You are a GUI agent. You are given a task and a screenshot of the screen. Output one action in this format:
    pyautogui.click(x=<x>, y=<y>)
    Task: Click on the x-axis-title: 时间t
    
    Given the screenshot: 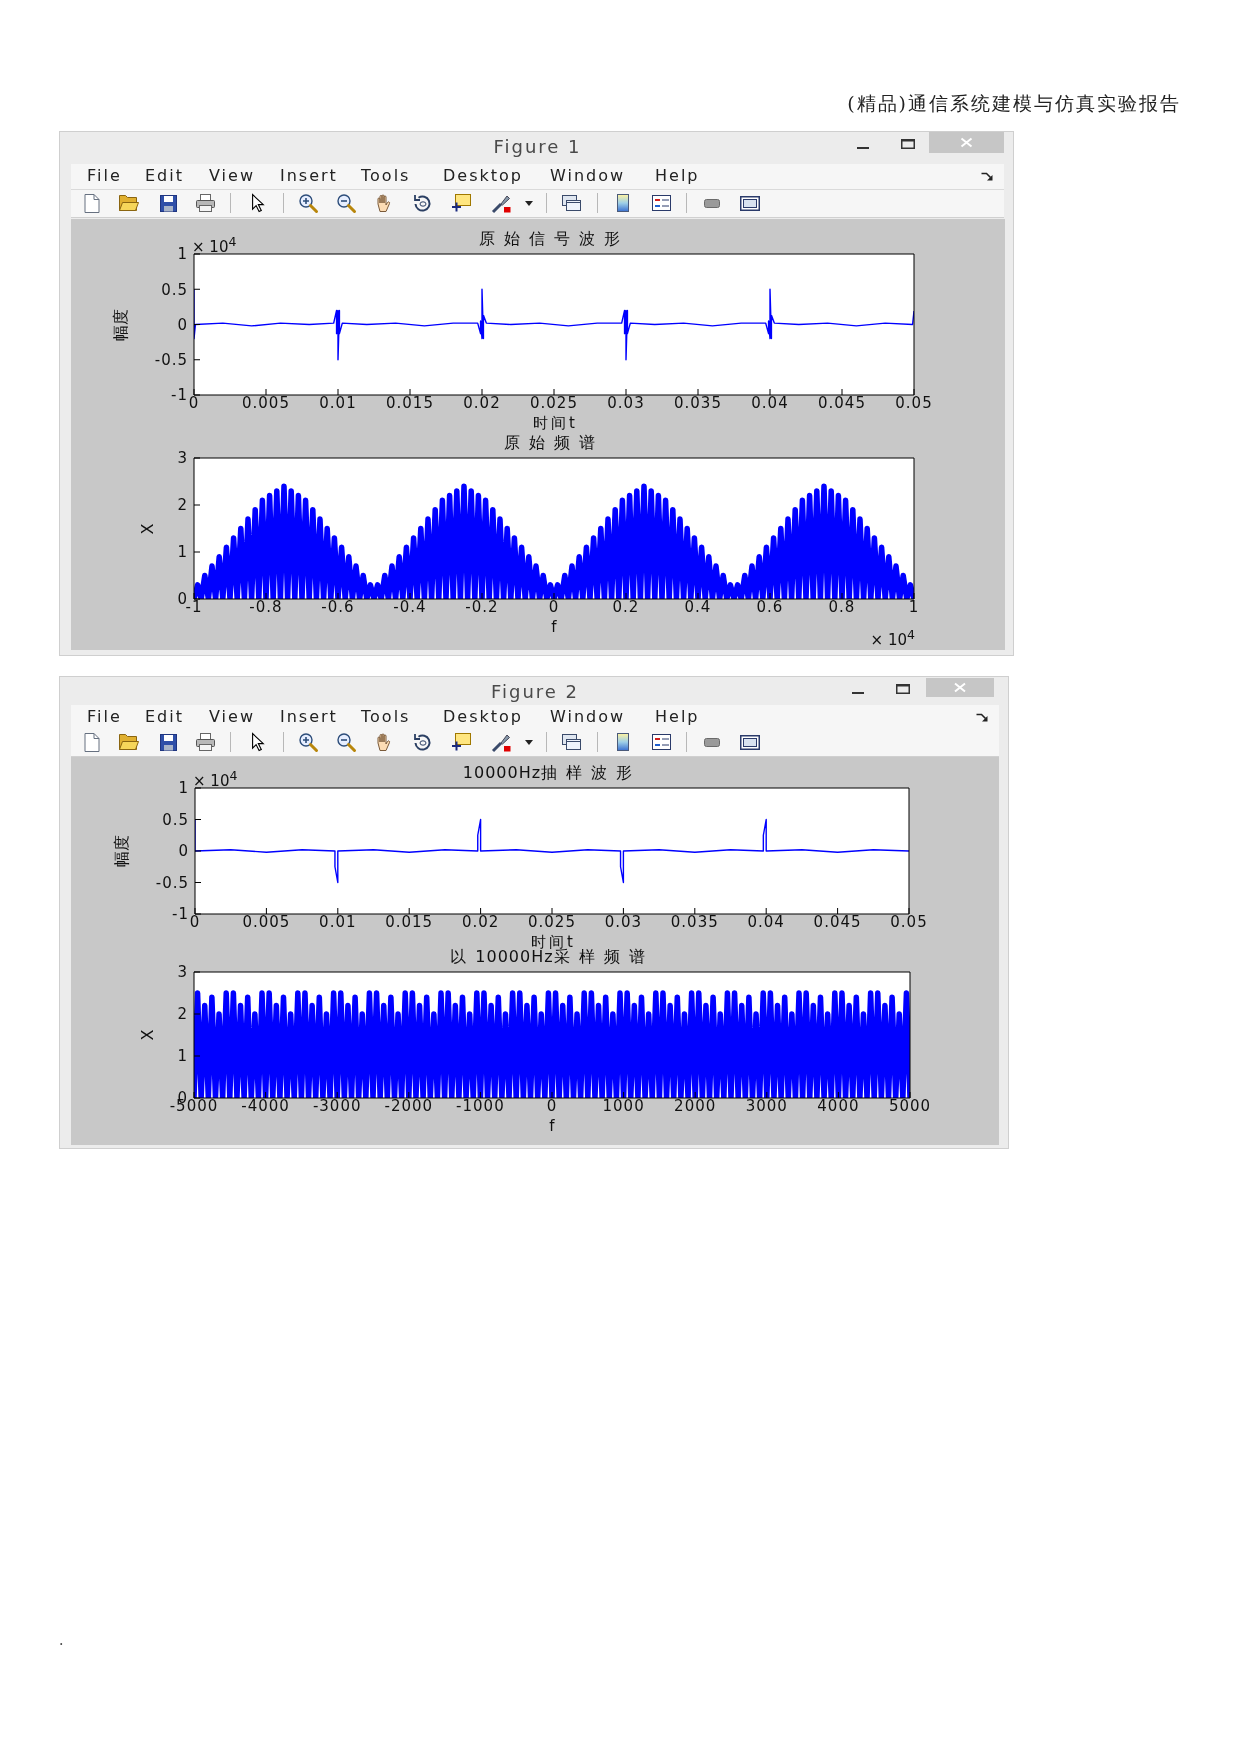 What is the action you would take?
    pyautogui.click(x=554, y=423)
    